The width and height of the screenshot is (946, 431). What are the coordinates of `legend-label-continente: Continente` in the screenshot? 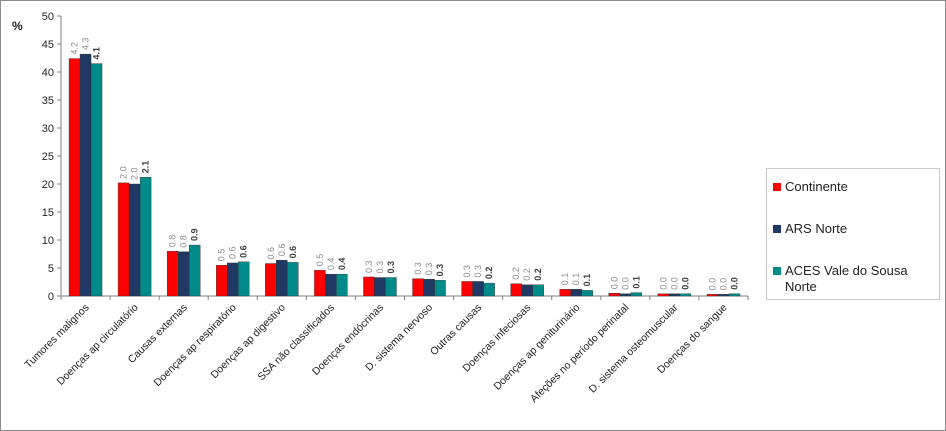 It's located at (816, 186).